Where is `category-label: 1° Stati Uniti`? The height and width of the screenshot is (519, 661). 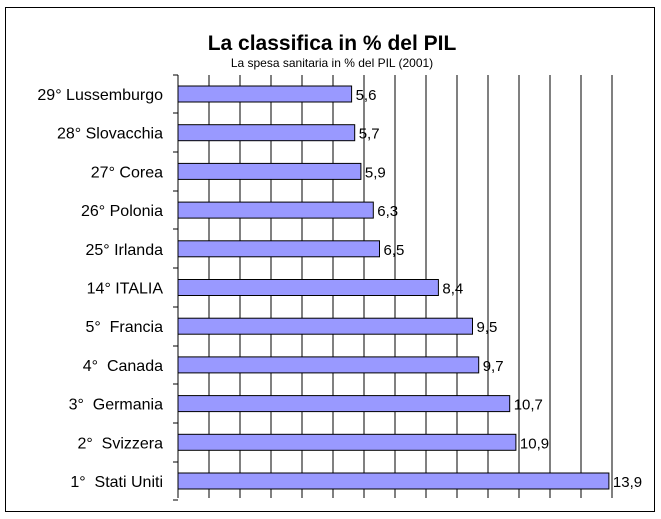 category-label: 1° Stati Uniti is located at coordinates (116, 482).